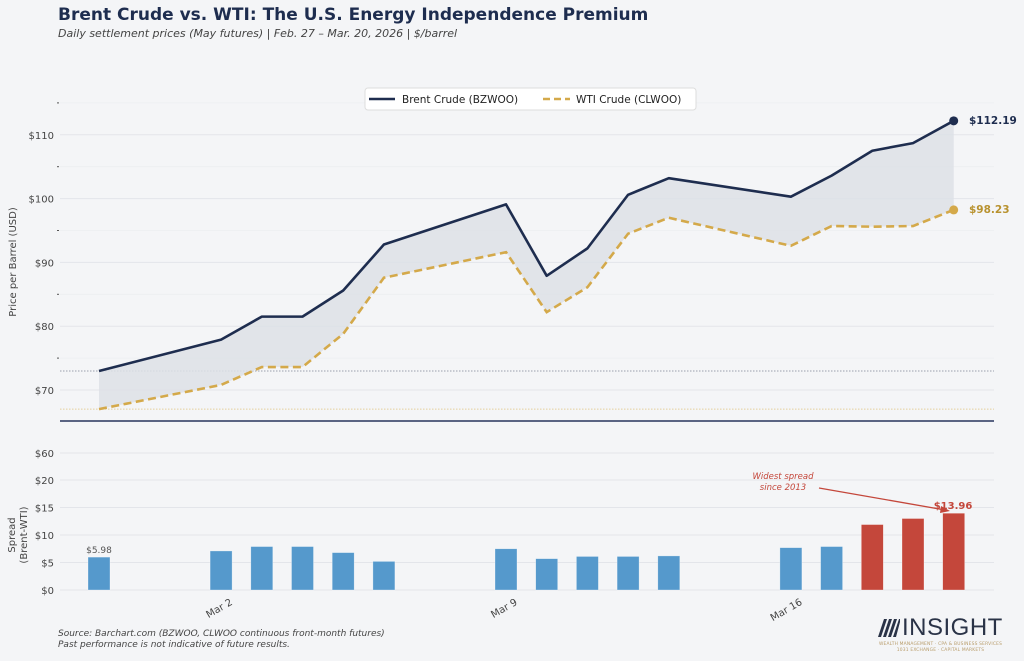 Image resolution: width=1024 pixels, height=661 pixels. Describe the element at coordinates (530, 99) in the screenshot. I see `legend: Brent Crude (BZWOO) WTI Crude (CLWOO)` at that location.